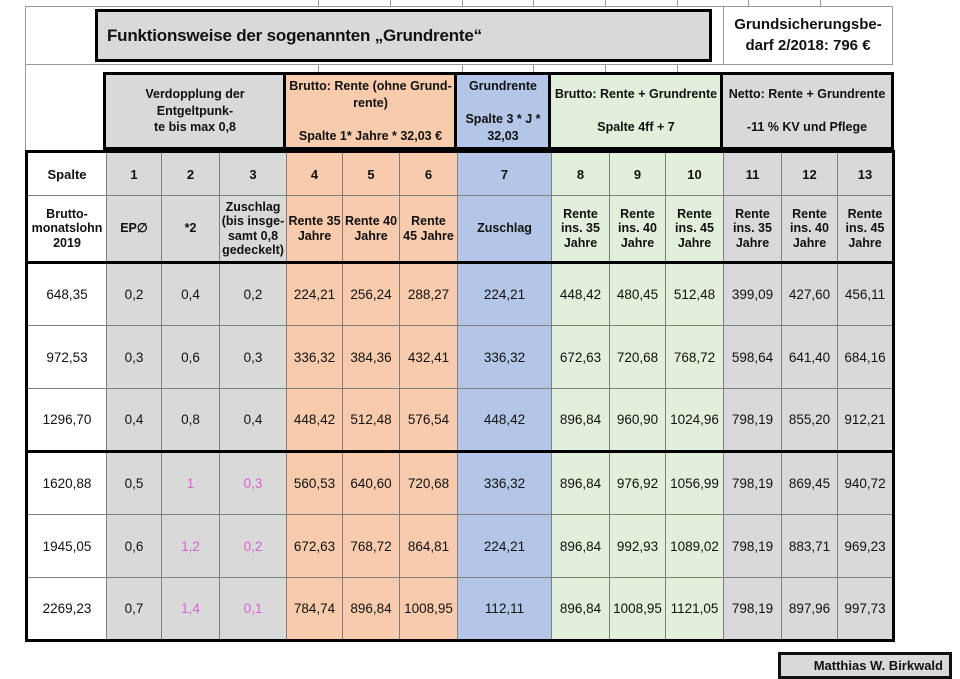  What do you see at coordinates (809, 420) in the screenshot?
I see `data-cell: 855,20` at bounding box center [809, 420].